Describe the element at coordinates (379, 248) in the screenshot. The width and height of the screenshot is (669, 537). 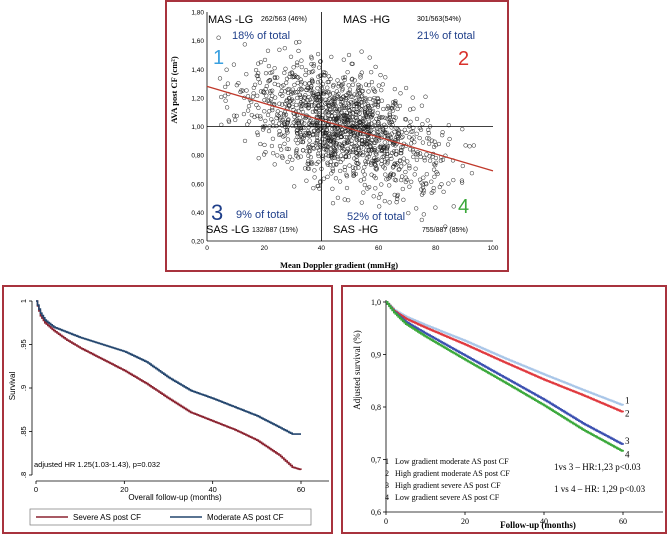
I see `x-tick-label: 60` at that location.